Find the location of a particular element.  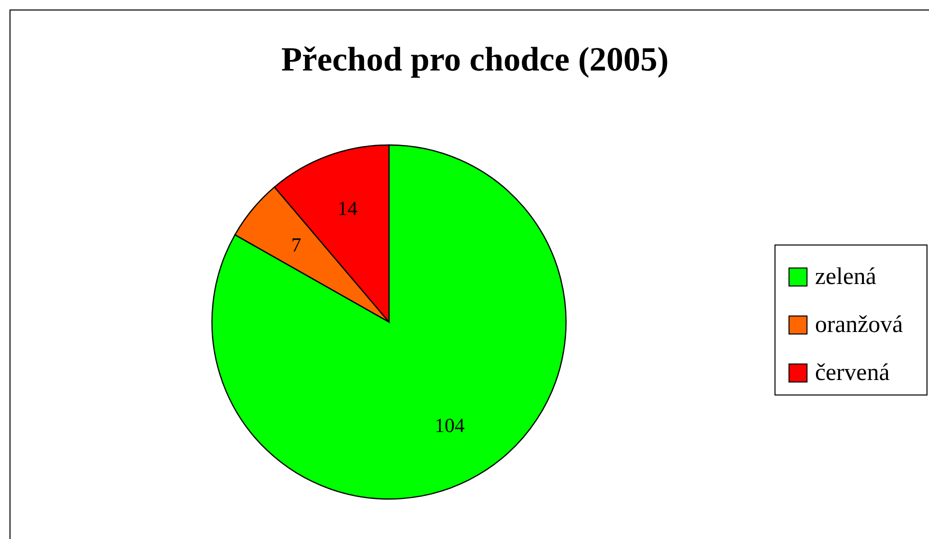

data-label: 14 is located at coordinates (348, 209).